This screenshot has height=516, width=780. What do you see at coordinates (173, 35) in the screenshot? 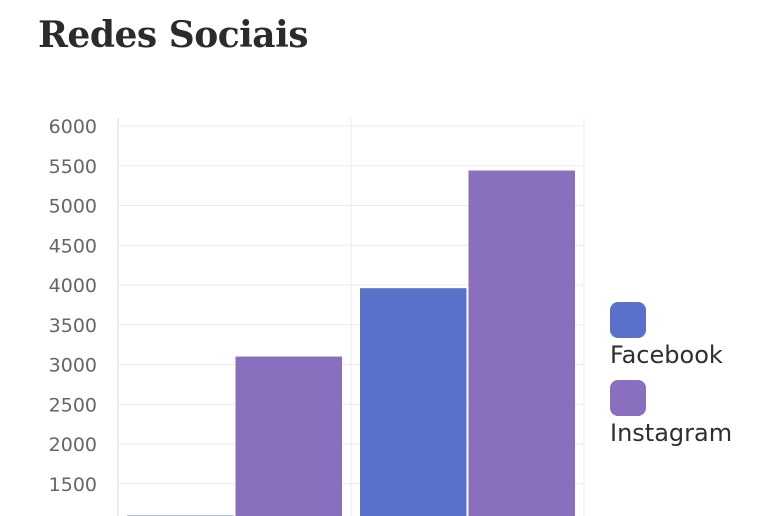
I see `page-title: Redes Sociais` at bounding box center [173, 35].